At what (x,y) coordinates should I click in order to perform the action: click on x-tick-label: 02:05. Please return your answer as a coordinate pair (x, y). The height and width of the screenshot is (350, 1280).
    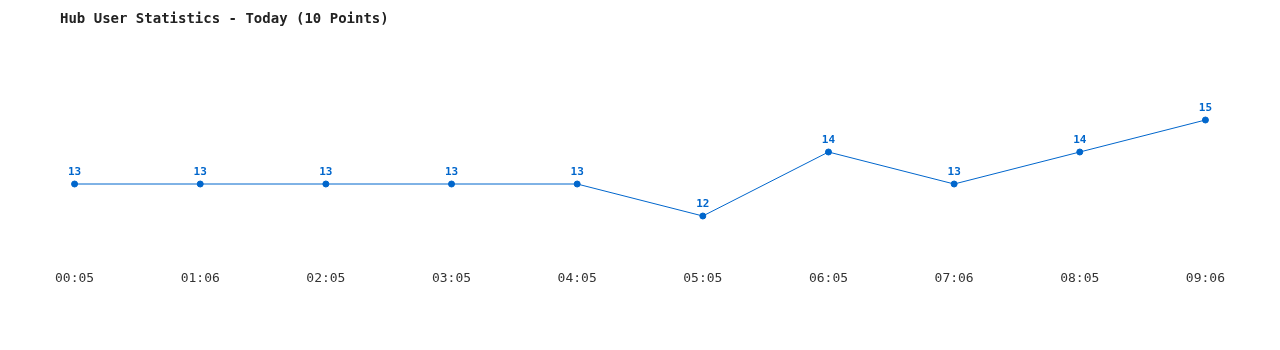
    Looking at the image, I should click on (326, 278).